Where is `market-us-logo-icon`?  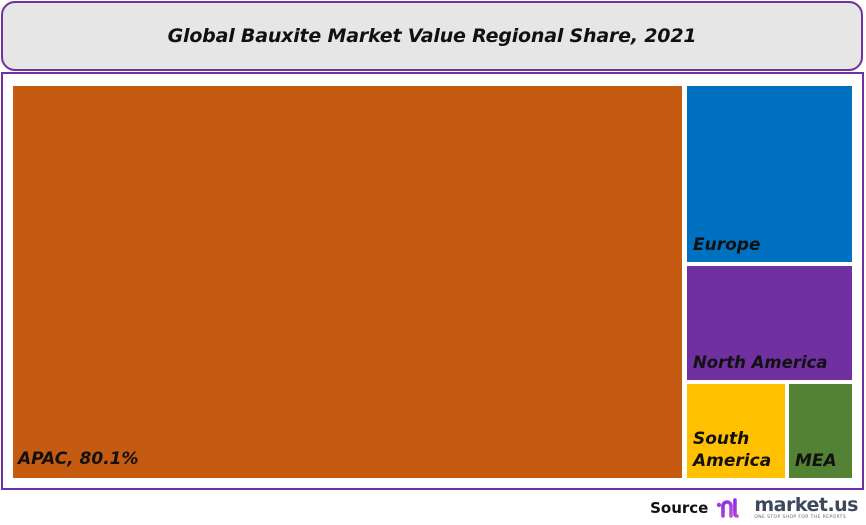 market-us-logo-icon is located at coordinates (731, 508).